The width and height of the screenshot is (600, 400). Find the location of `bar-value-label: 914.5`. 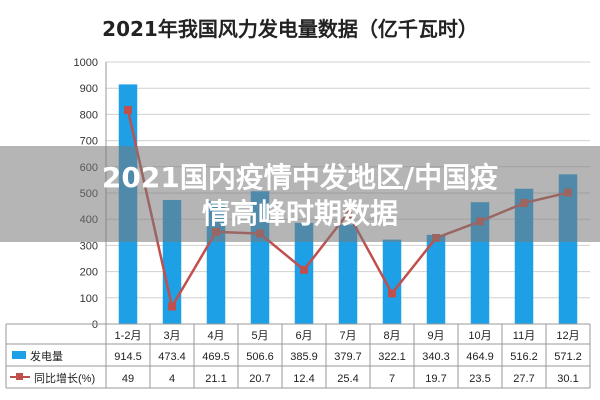

bar-value-label: 914.5 is located at coordinates (128, 357).